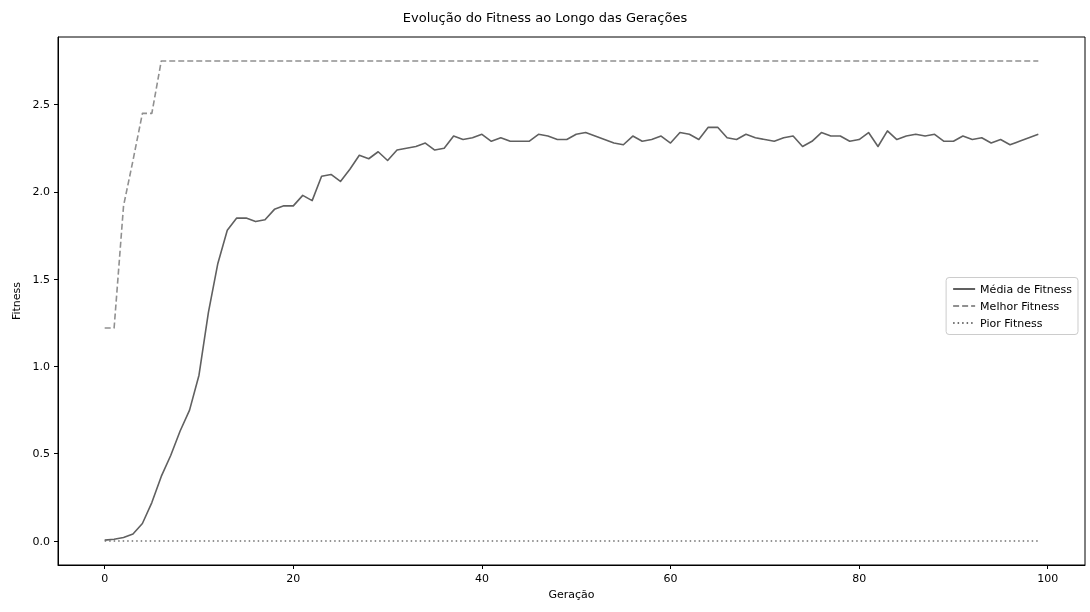  I want to click on x-tick-label: 20, so click(293, 578).